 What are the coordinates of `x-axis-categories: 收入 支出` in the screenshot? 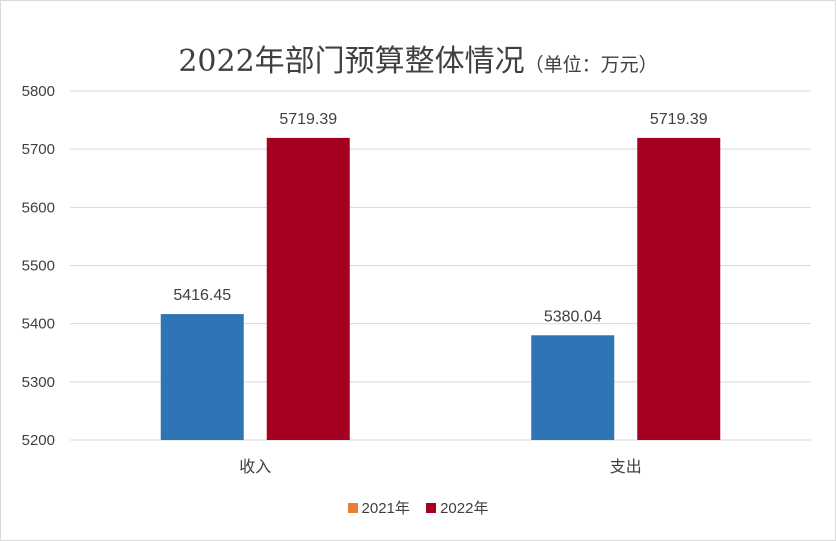 It's located at (440, 466).